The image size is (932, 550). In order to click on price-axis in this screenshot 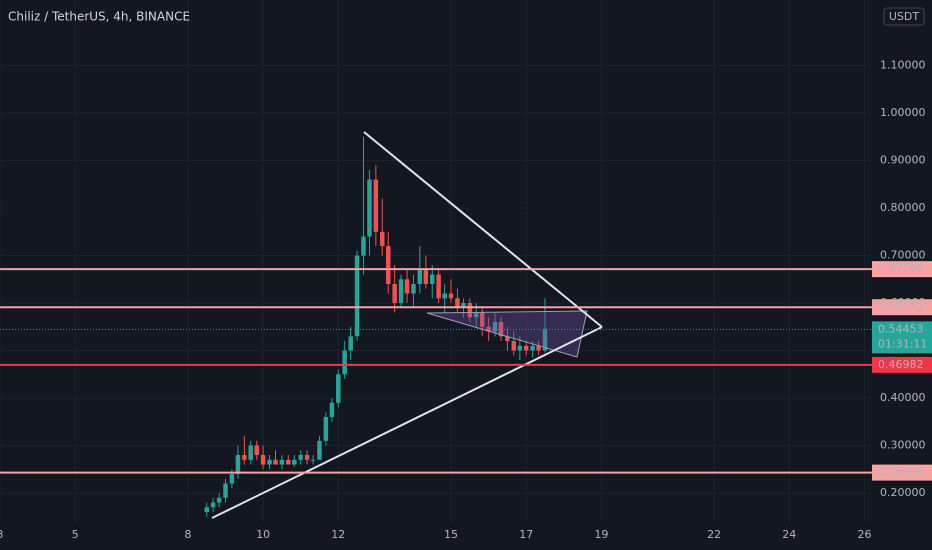, I will do `click(902, 261)`.